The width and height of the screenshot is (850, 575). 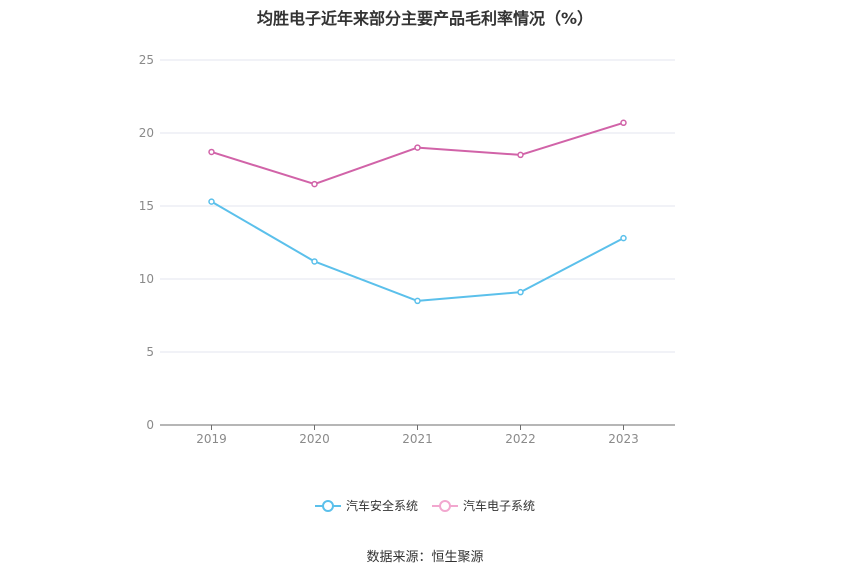 I want to click on x-tick-label-2022: 2022, so click(x=520, y=439).